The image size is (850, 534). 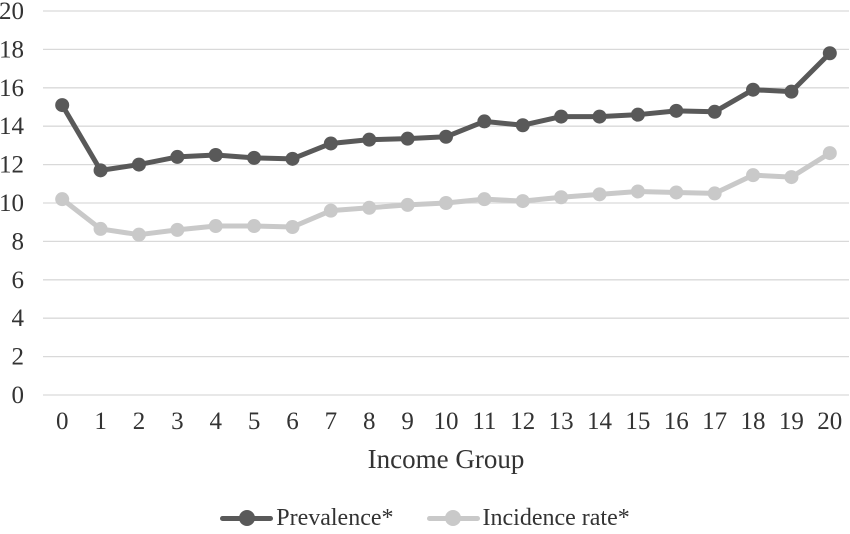 I want to click on x-tick-label: 0, so click(x=62, y=421).